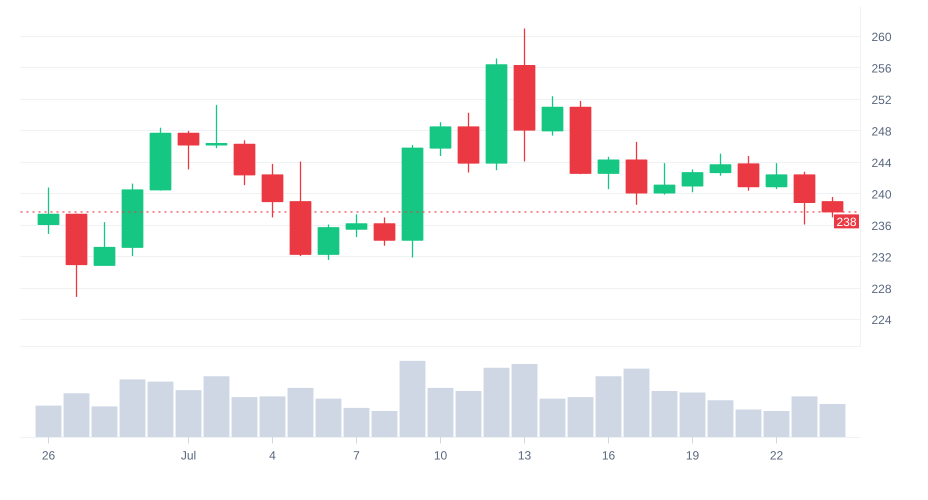  What do you see at coordinates (777, 455) in the screenshot?
I see `x-tick-label: 22` at bounding box center [777, 455].